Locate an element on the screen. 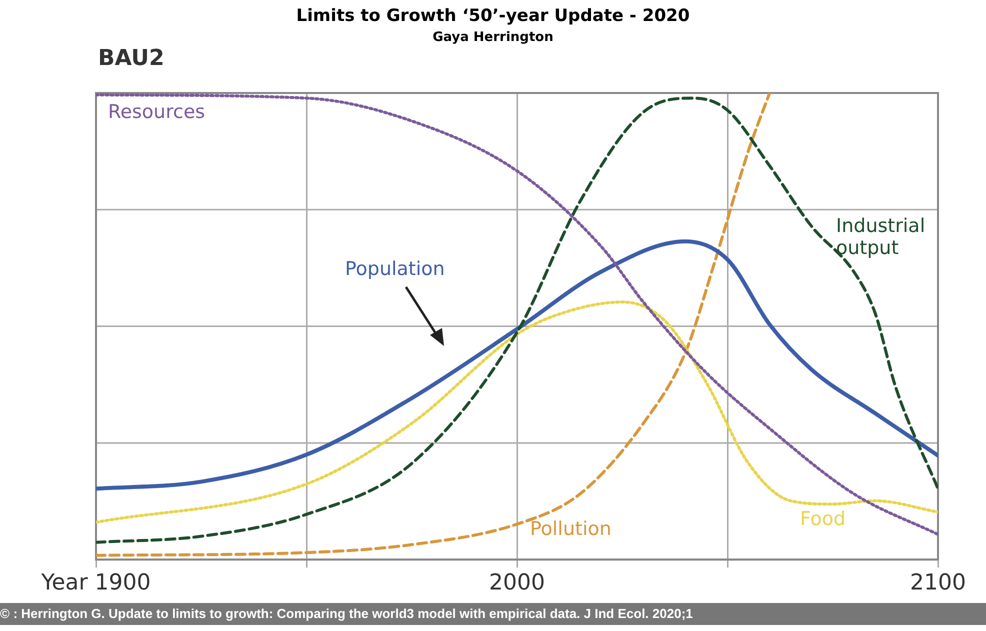 The width and height of the screenshot is (986, 631). x-tick-label: 2100 is located at coordinates (938, 583).